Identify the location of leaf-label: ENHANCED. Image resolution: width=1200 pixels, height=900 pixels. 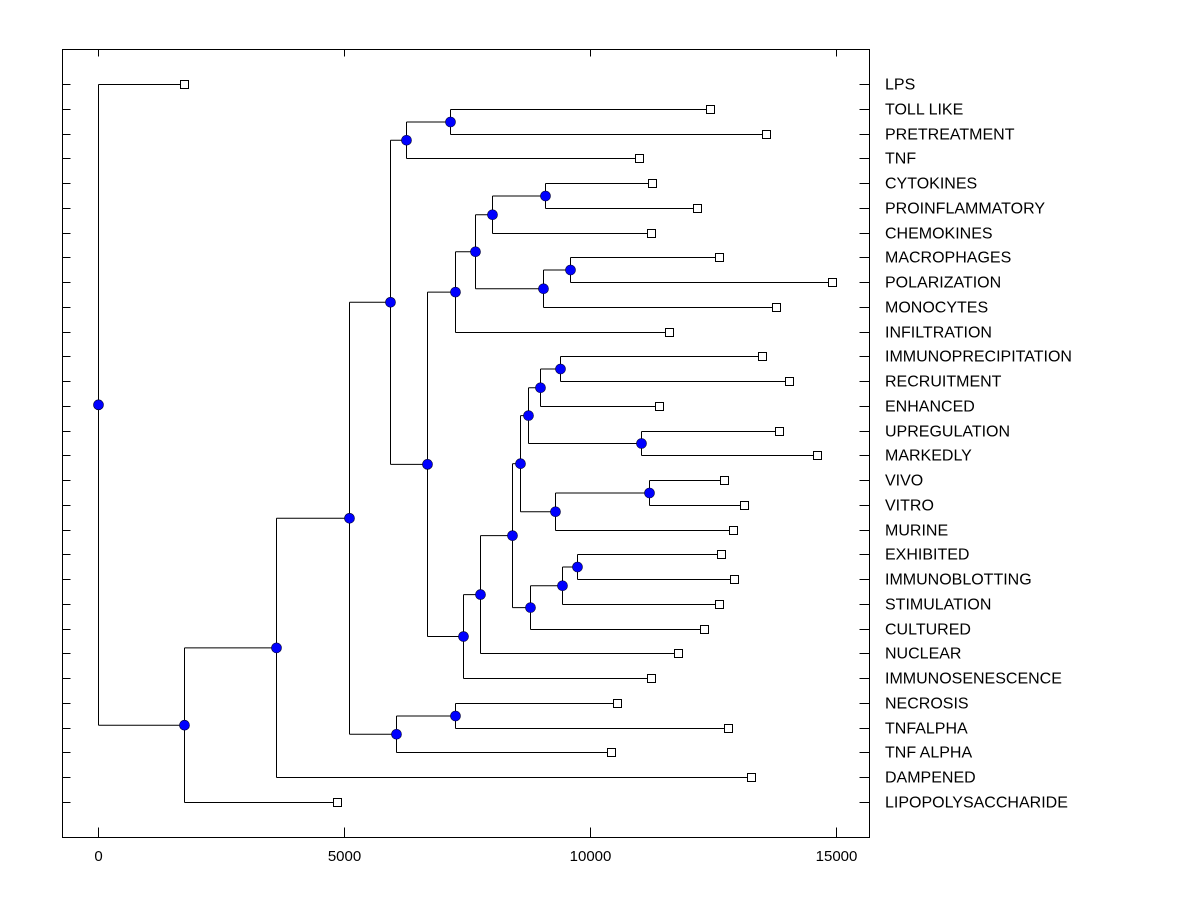
(930, 407).